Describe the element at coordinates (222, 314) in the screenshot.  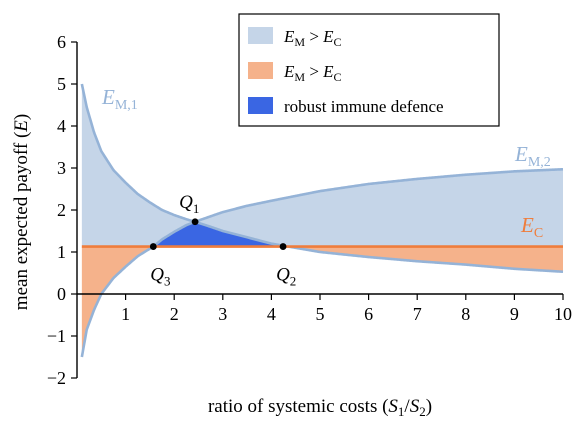
I see `x-tick-label: 3` at that location.